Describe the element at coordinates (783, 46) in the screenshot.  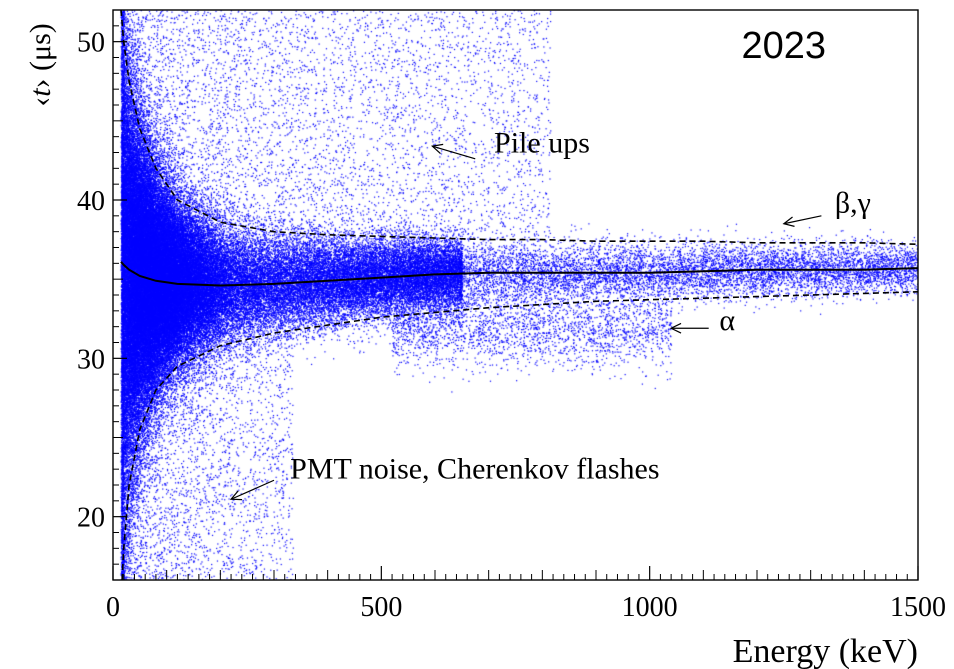
I see `year-label: 2023` at that location.